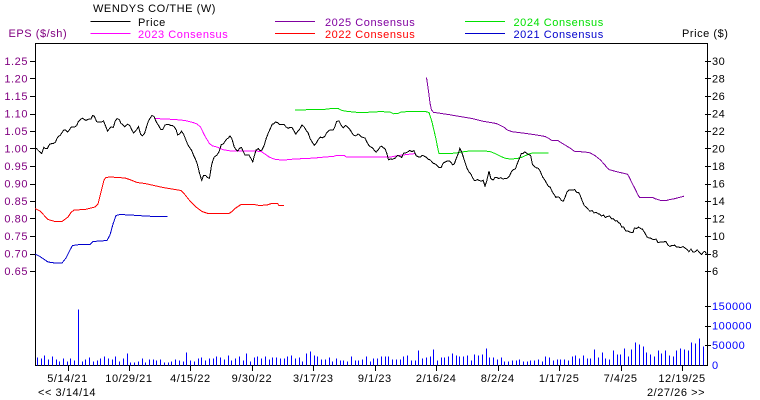 The image size is (760, 400). Describe the element at coordinates (152, 23) in the screenshot. I see `svg-text: Price` at that location.